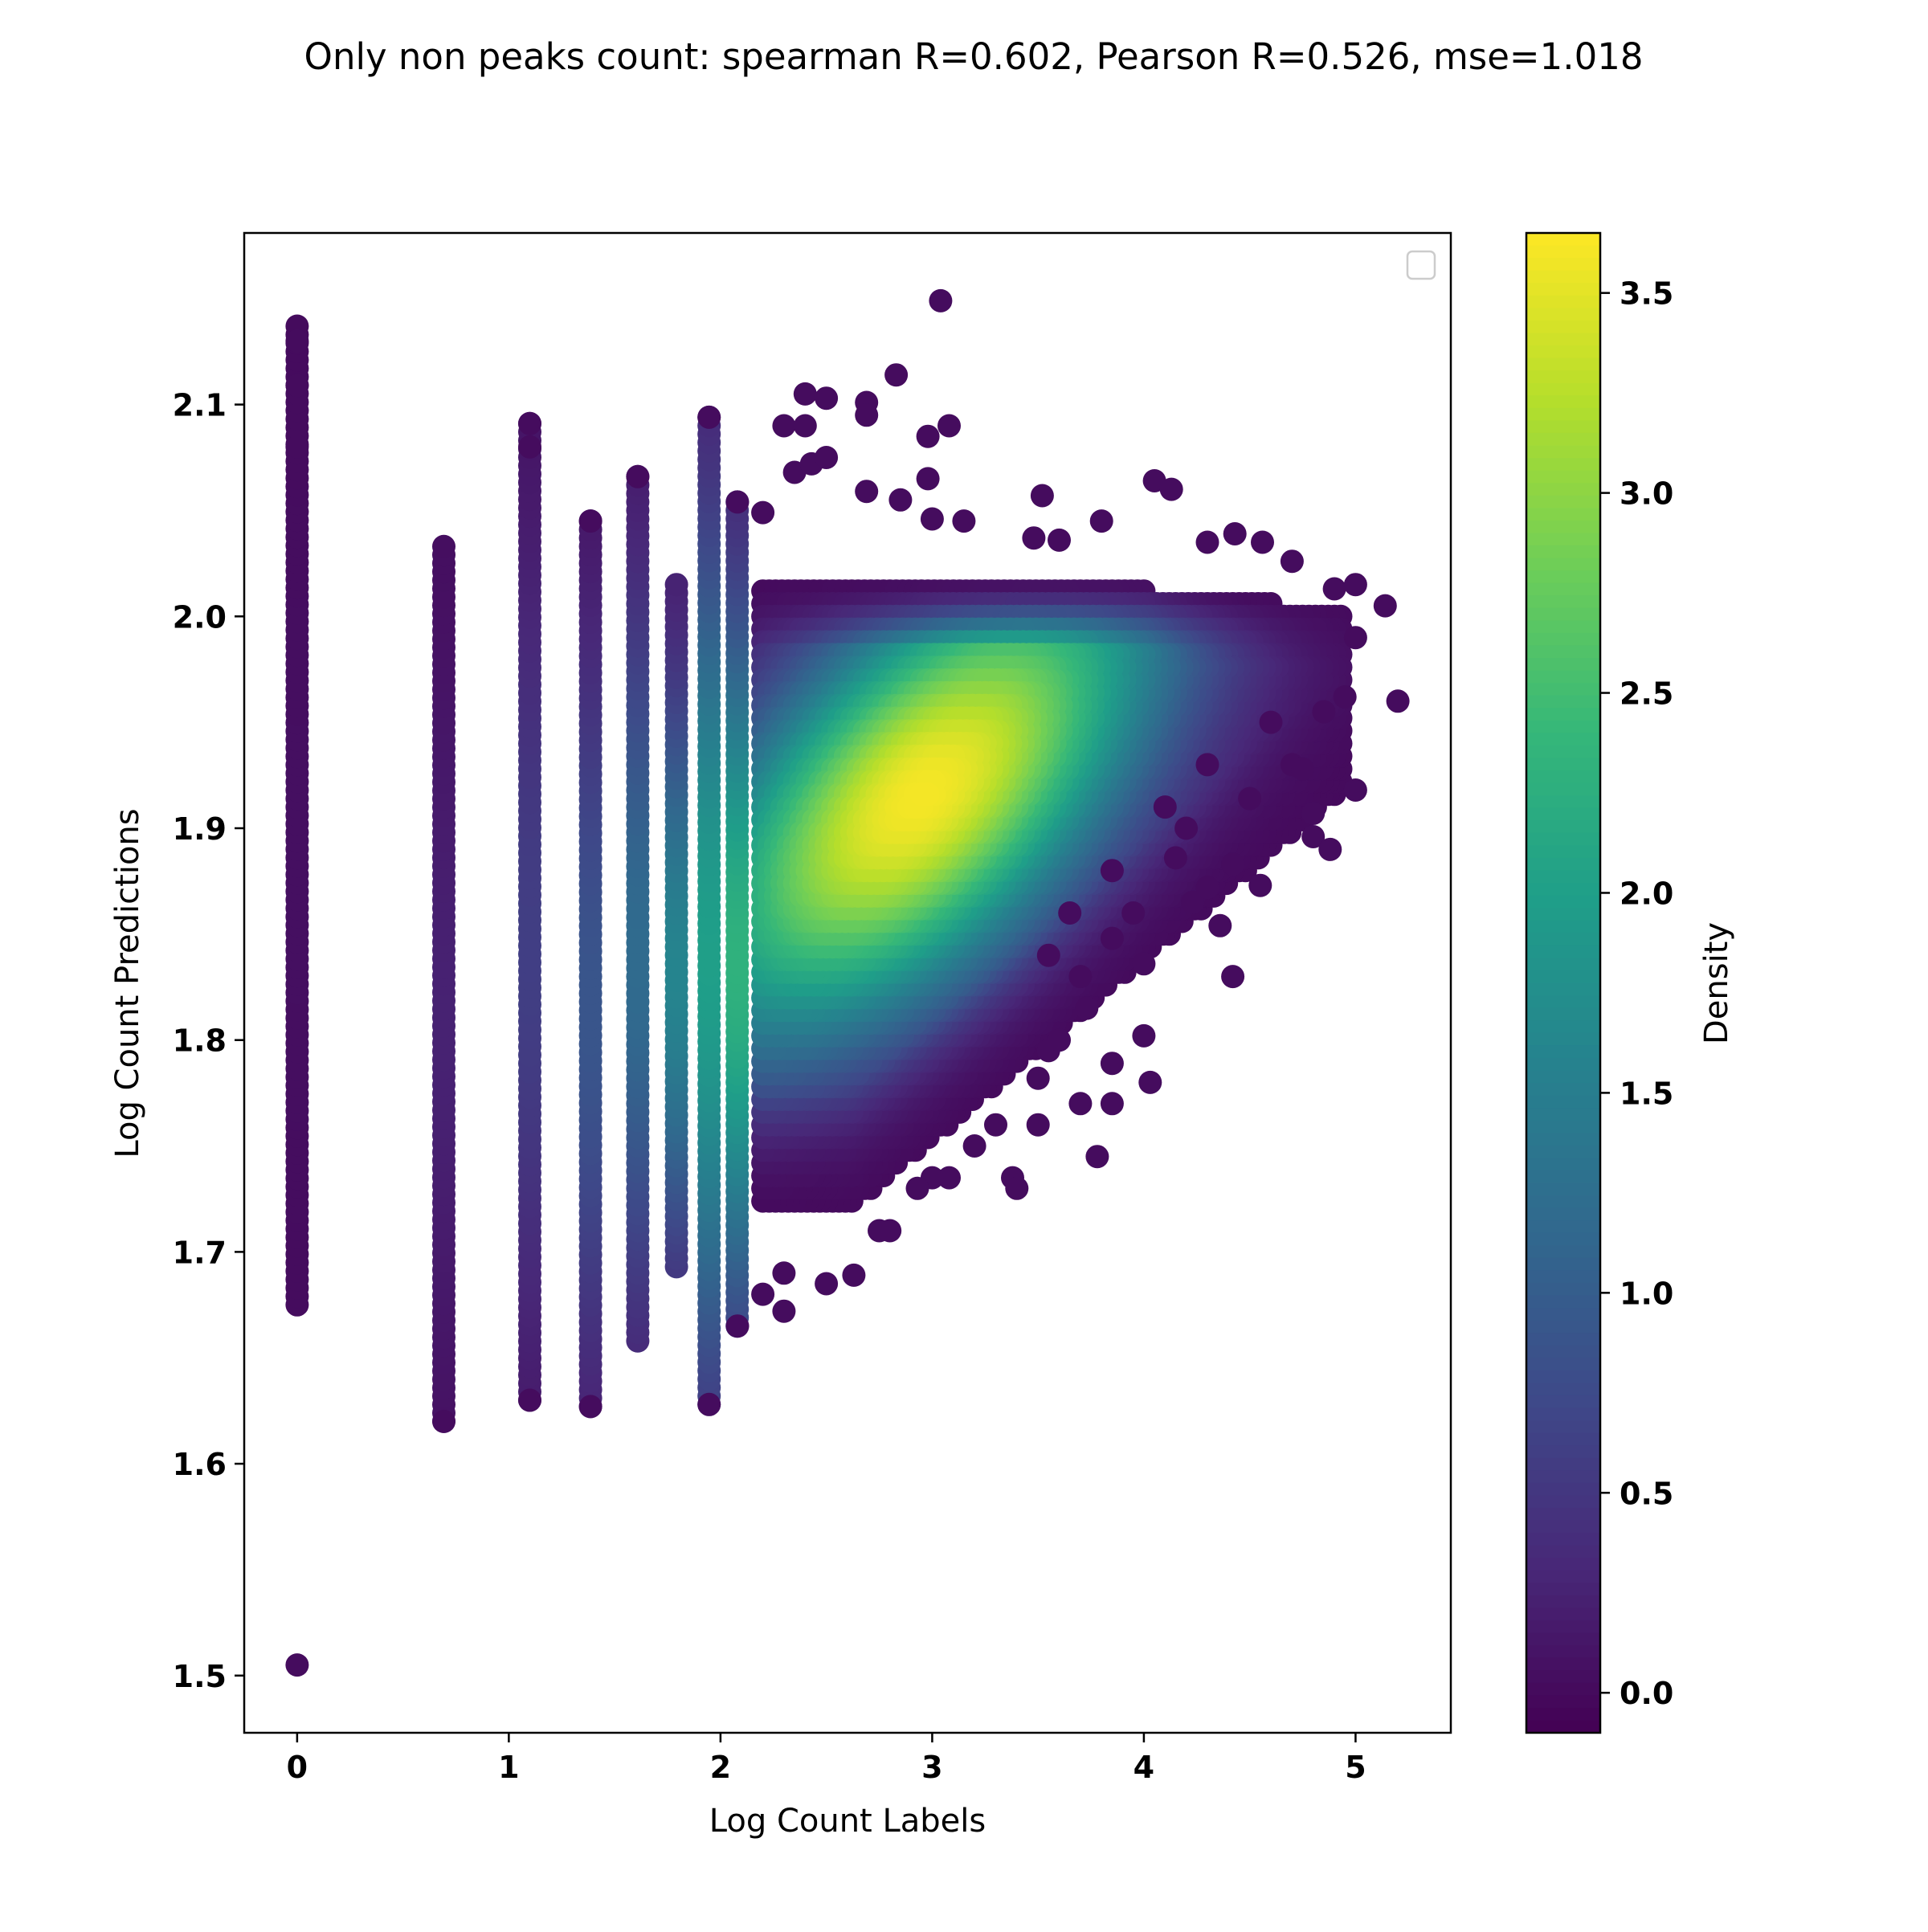 Image resolution: width=1928 pixels, height=1932 pixels. What do you see at coordinates (921, 794) in the screenshot?
I see `density-point` at bounding box center [921, 794].